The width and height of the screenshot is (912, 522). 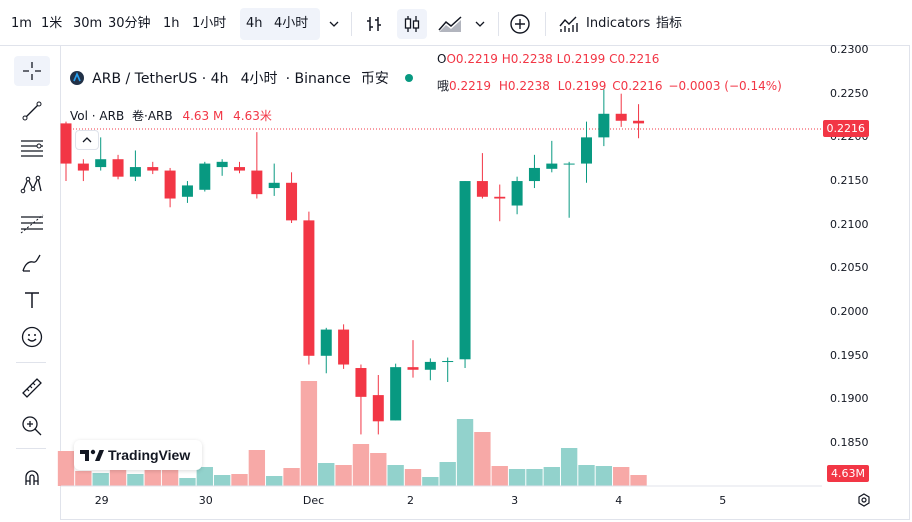 I want to click on trend-line-icon, so click(x=32, y=111).